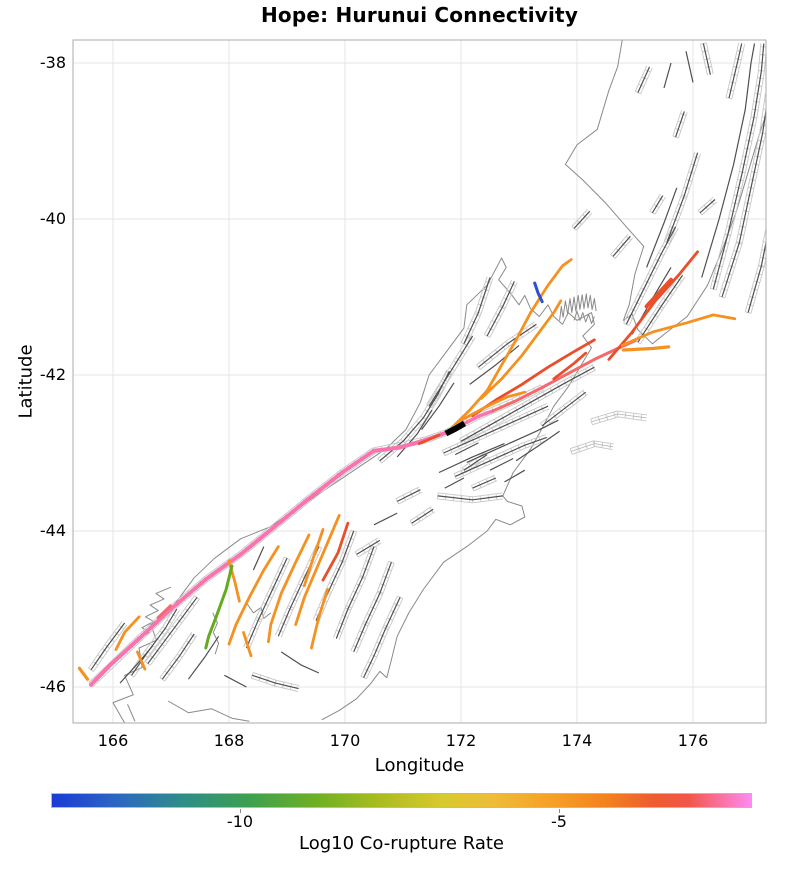 This screenshot has height=873, width=800. What do you see at coordinates (52, 530) in the screenshot?
I see `y-tick-label: -44` at bounding box center [52, 530].